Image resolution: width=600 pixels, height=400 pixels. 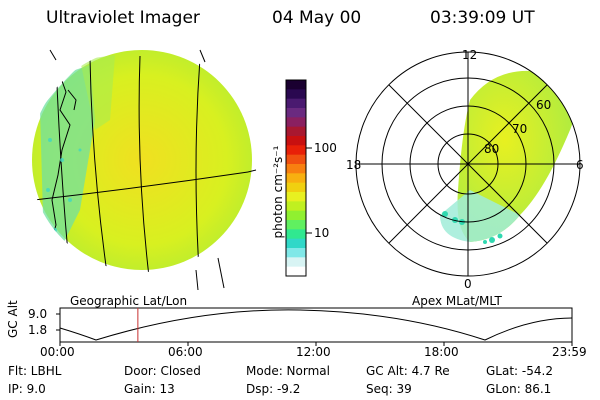 I want to click on info-gcalt: GC Alt: 4.7 Re, so click(x=408, y=371).